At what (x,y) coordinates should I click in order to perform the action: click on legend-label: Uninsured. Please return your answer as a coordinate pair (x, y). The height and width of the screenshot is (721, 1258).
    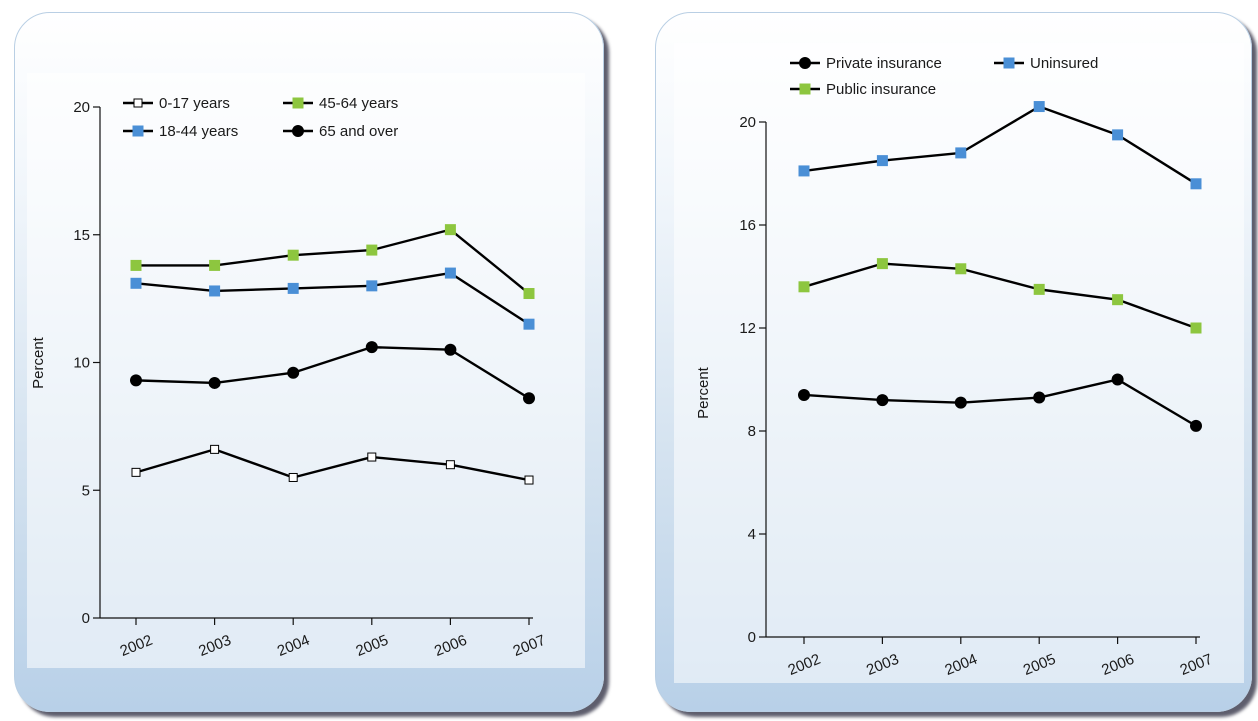
    Looking at the image, I should click on (1064, 63).